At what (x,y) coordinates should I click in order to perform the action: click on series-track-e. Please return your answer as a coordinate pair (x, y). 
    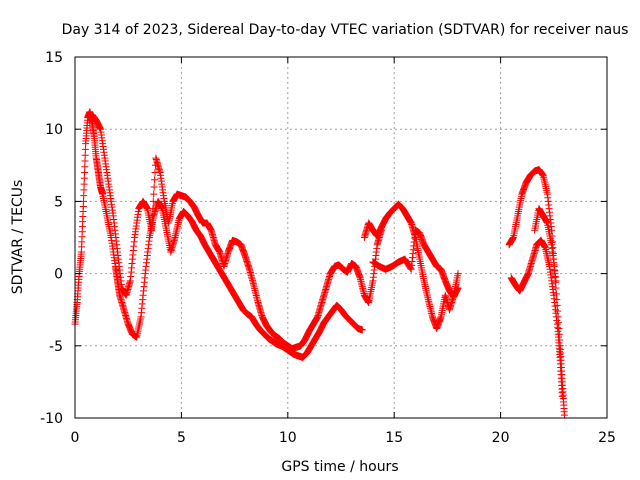
    Looking at the image, I should click on (536, 292).